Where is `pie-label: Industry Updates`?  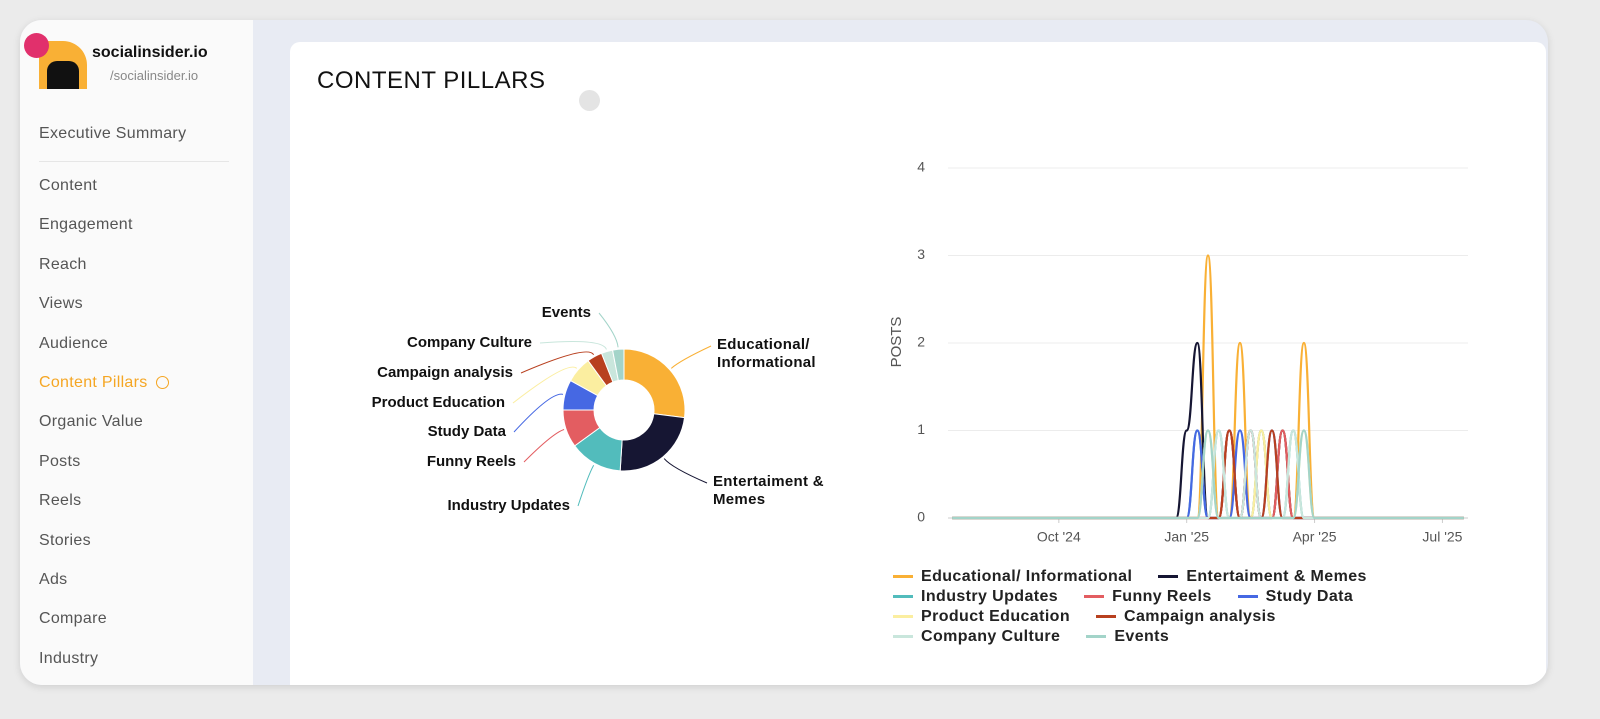 pie-label: Industry Updates is located at coordinates (508, 505).